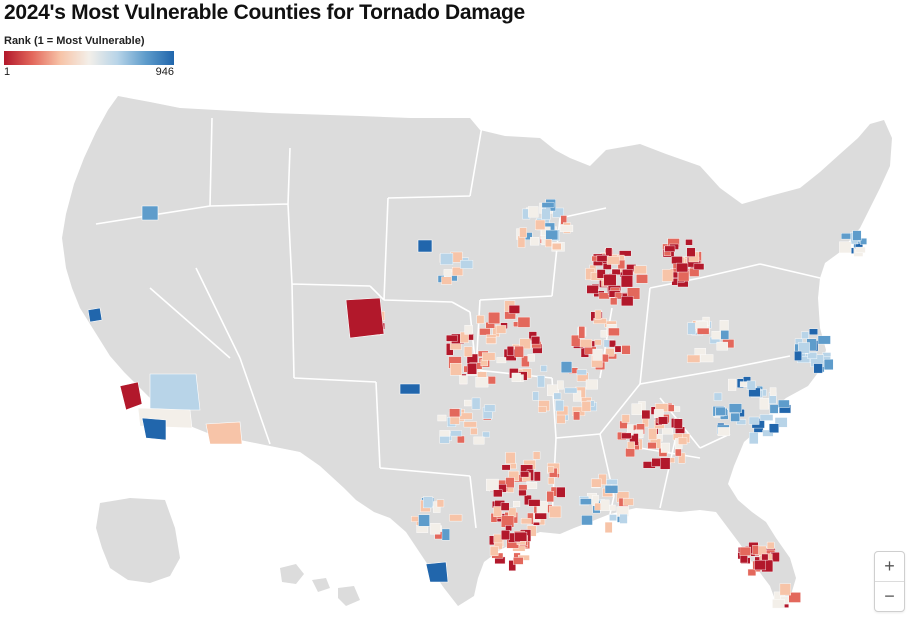  What do you see at coordinates (437, 572) in the screenshot?
I see `county-south-texas` at bounding box center [437, 572].